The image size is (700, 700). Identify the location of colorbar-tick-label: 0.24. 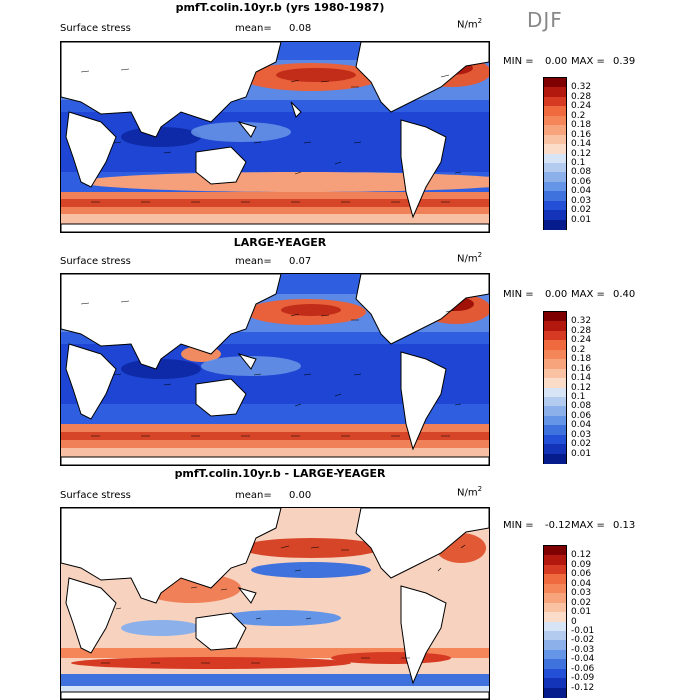
(581, 340).